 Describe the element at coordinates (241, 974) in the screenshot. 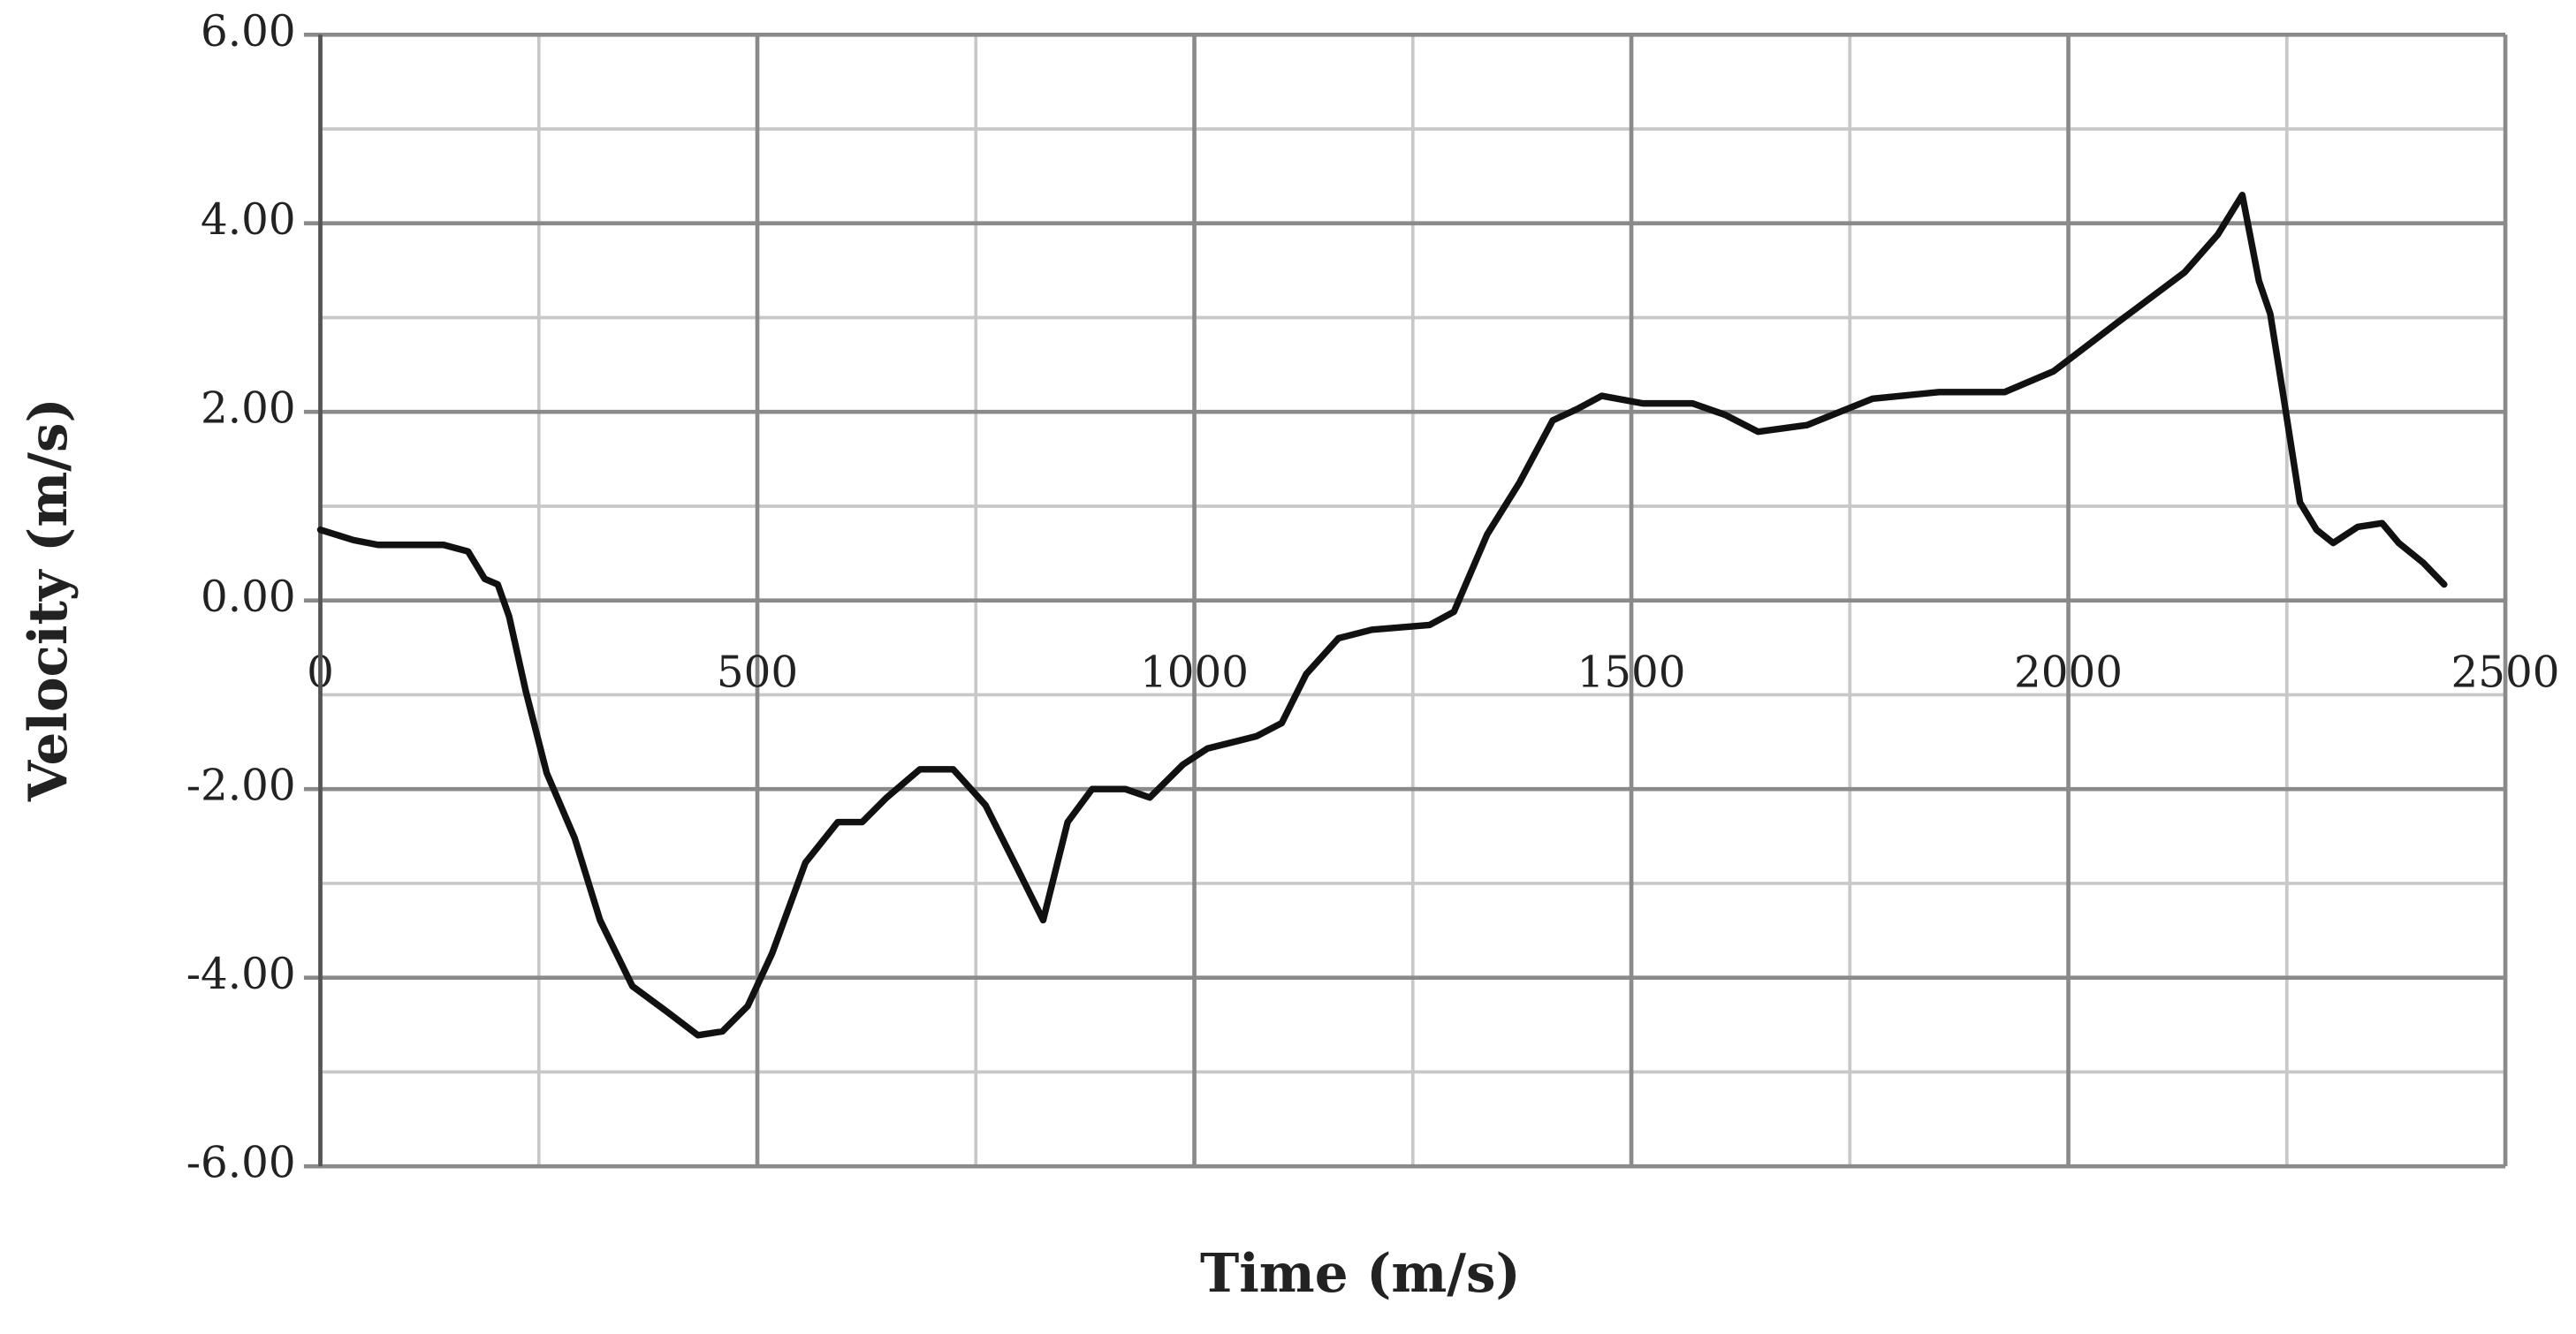

I see `y-tick-label: -4.00` at that location.